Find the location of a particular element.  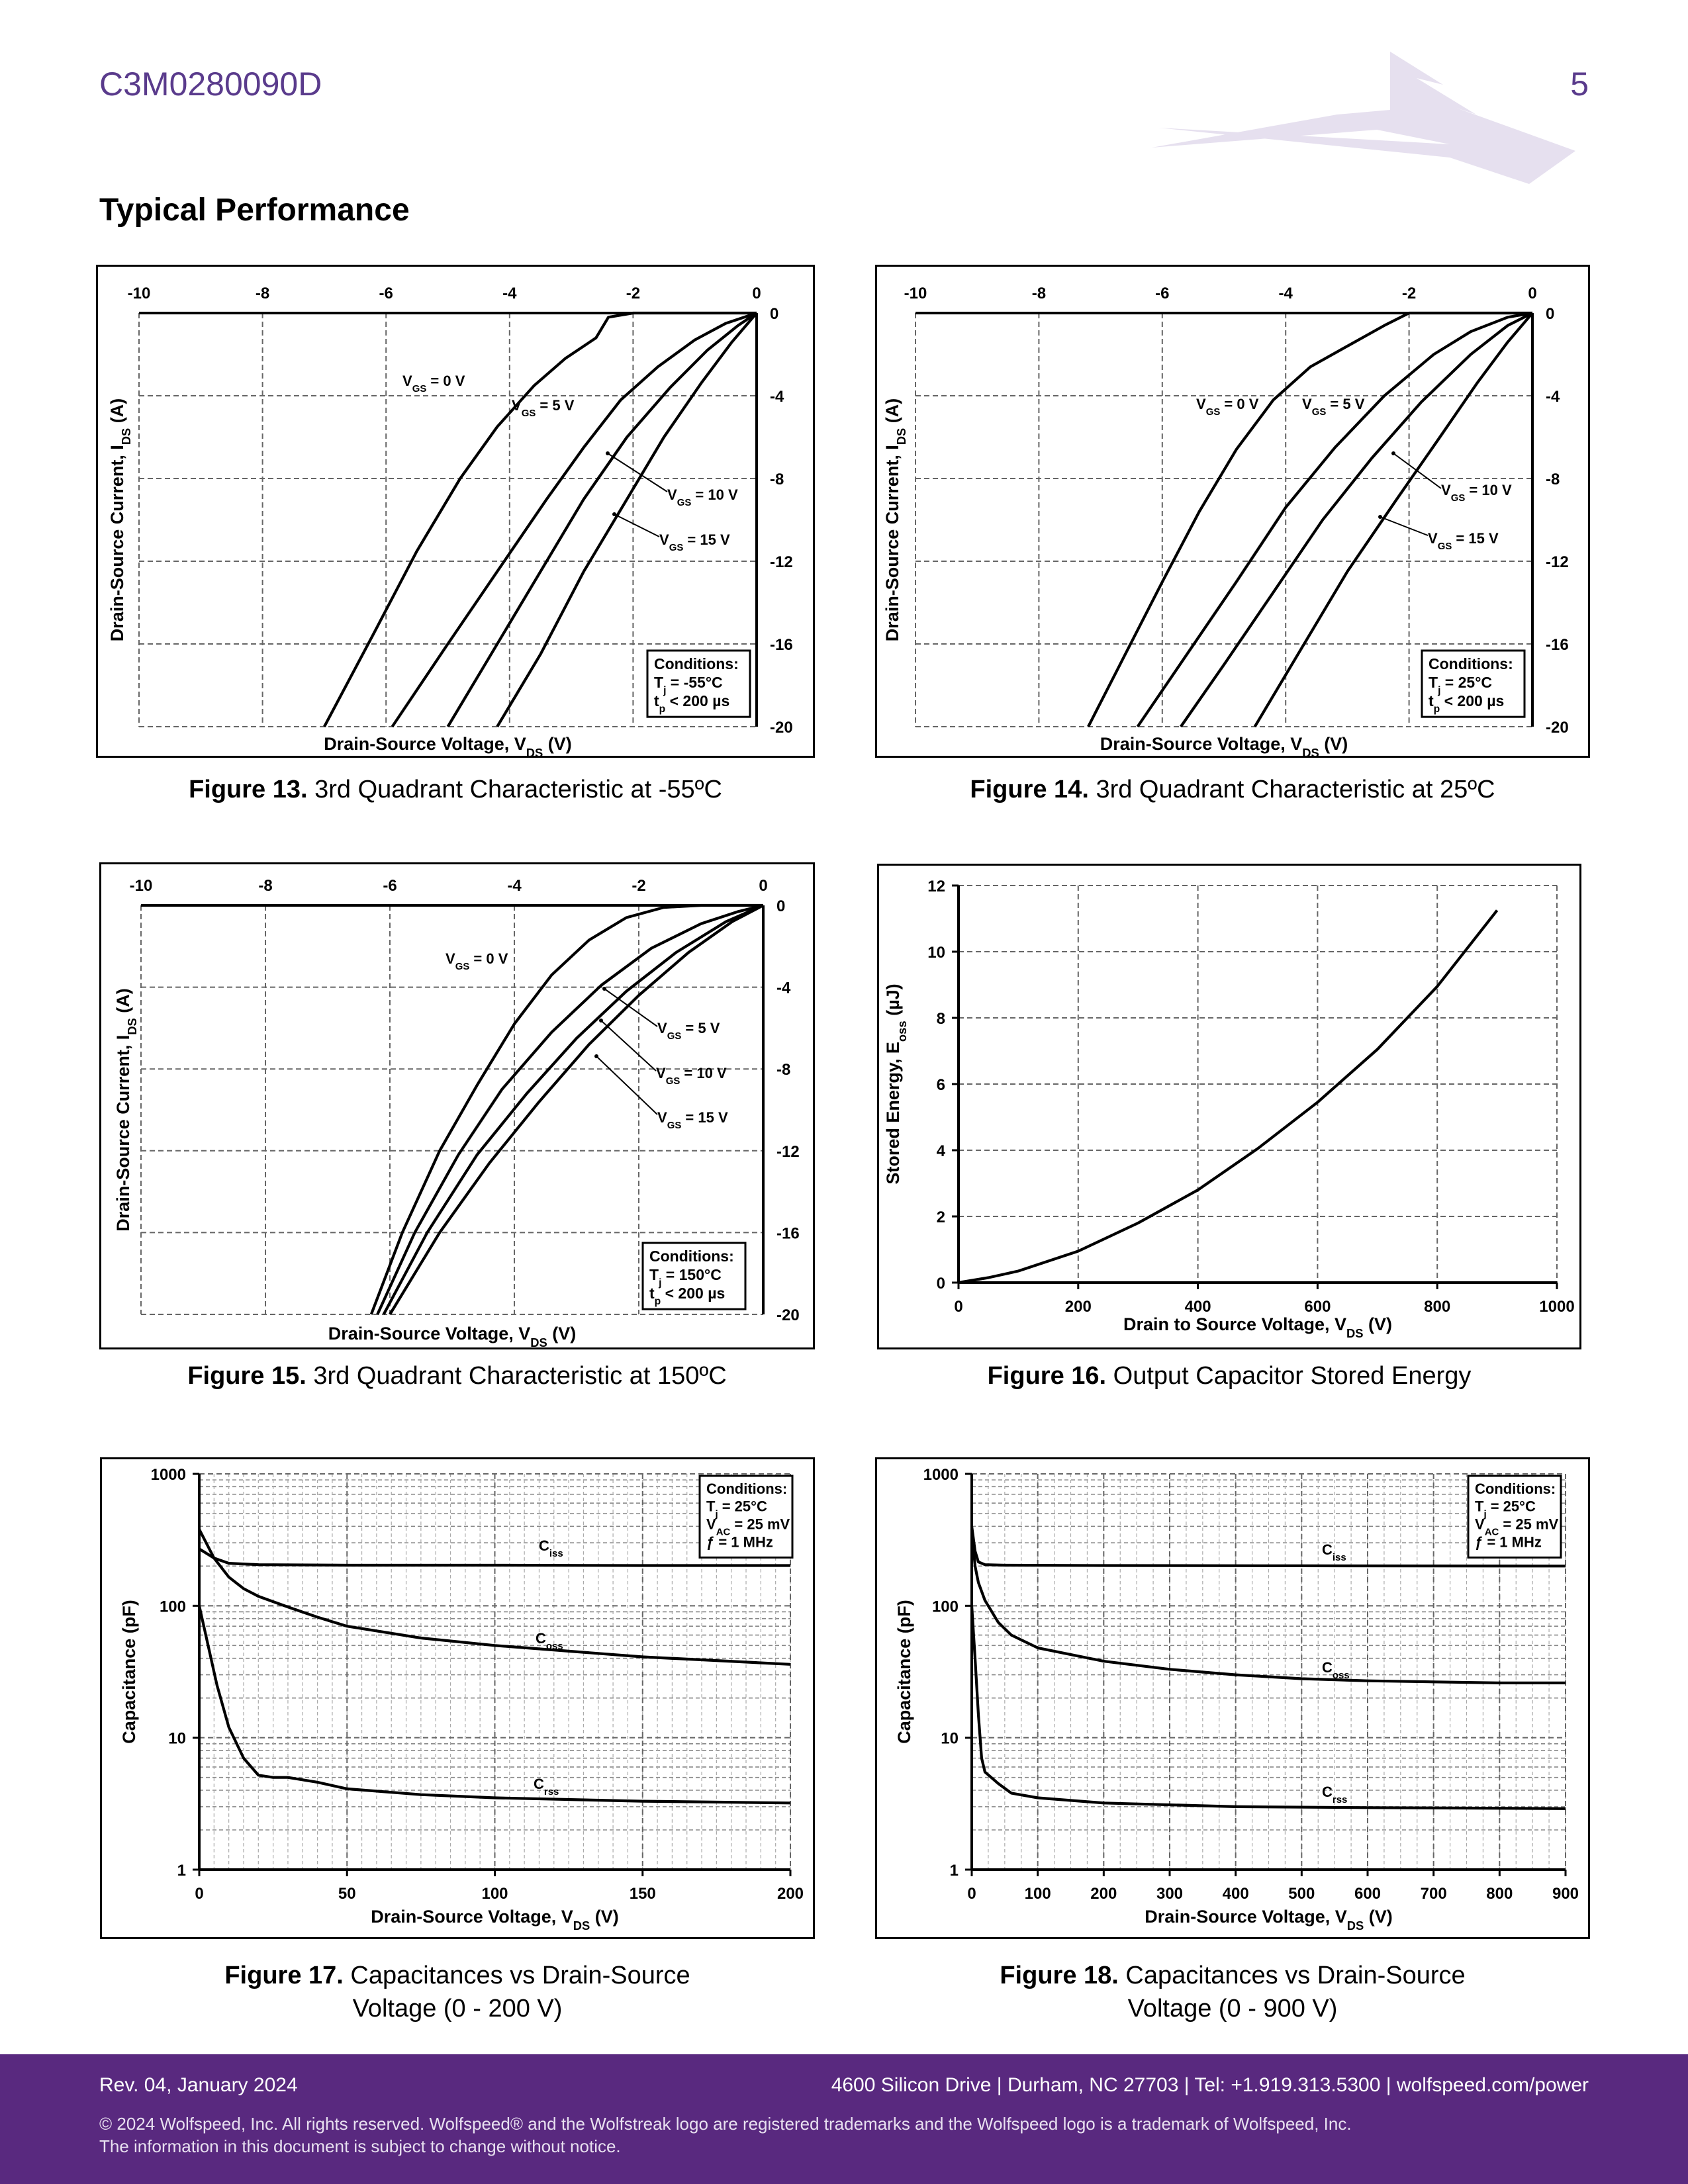

y-tick-label: 1000 is located at coordinates (168, 1475).